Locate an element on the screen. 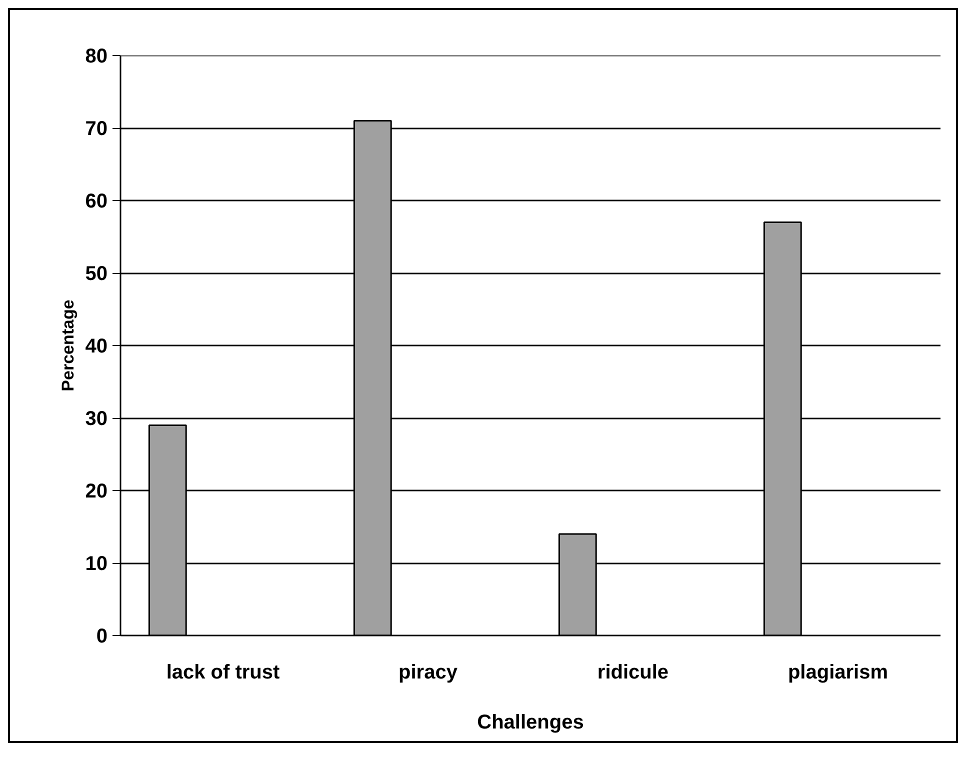 This screenshot has width=976, height=760. x-tick-label: ridicule is located at coordinates (633, 673).